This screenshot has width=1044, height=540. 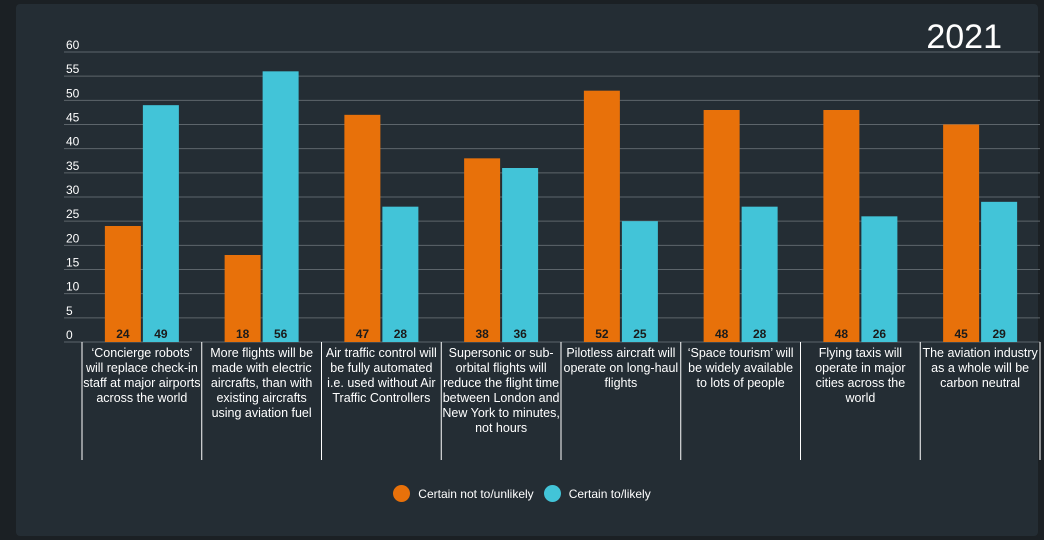 I want to click on chart-title: 2021, so click(x=964, y=37).